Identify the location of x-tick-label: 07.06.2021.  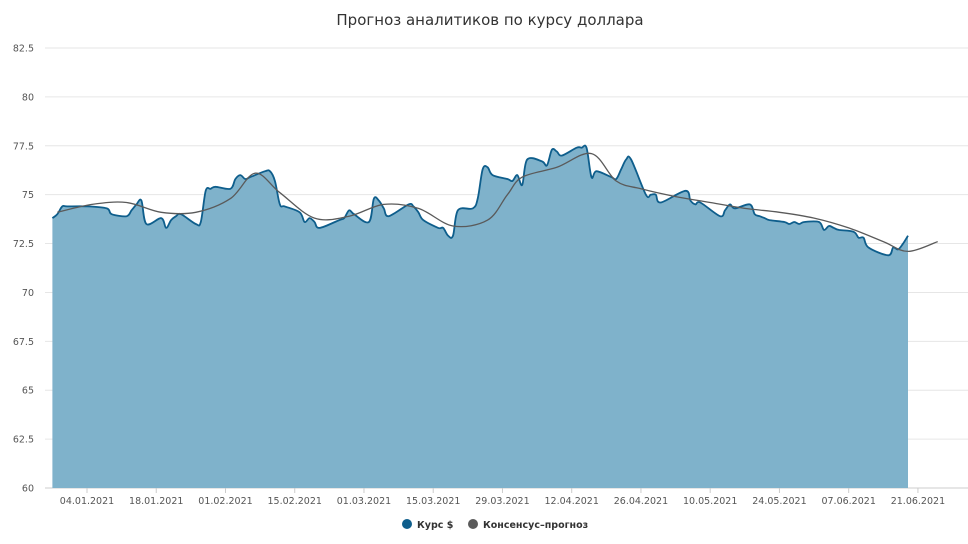
(848, 501).